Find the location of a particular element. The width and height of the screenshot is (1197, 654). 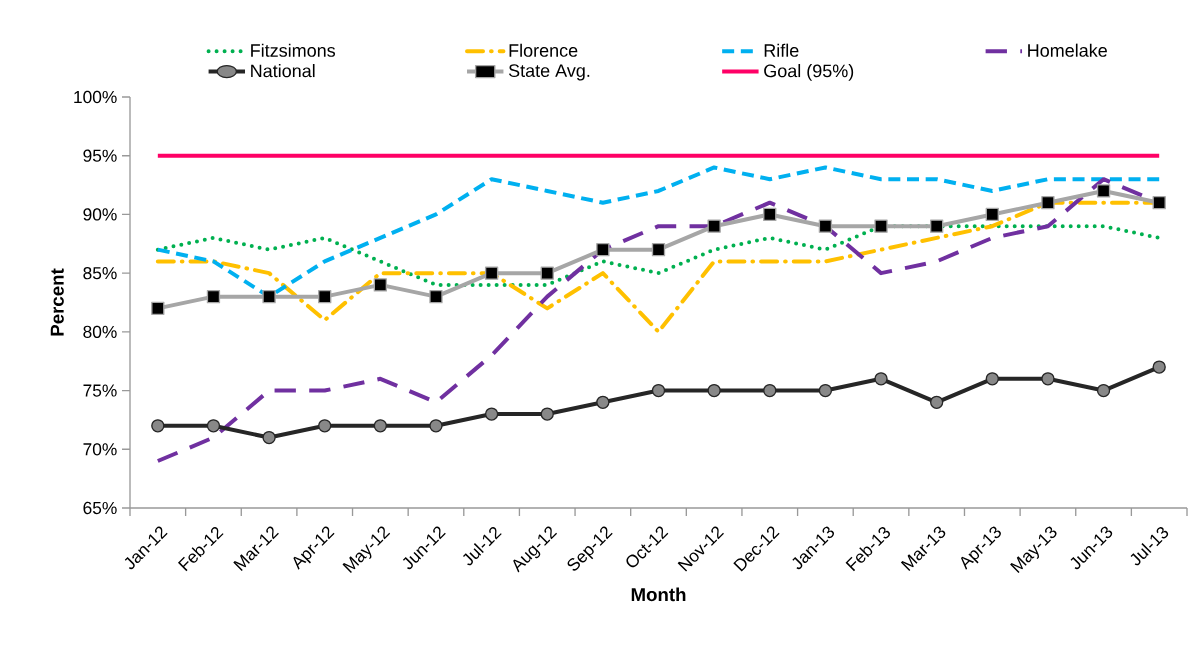

x-axis-title: Month is located at coordinates (658, 594).